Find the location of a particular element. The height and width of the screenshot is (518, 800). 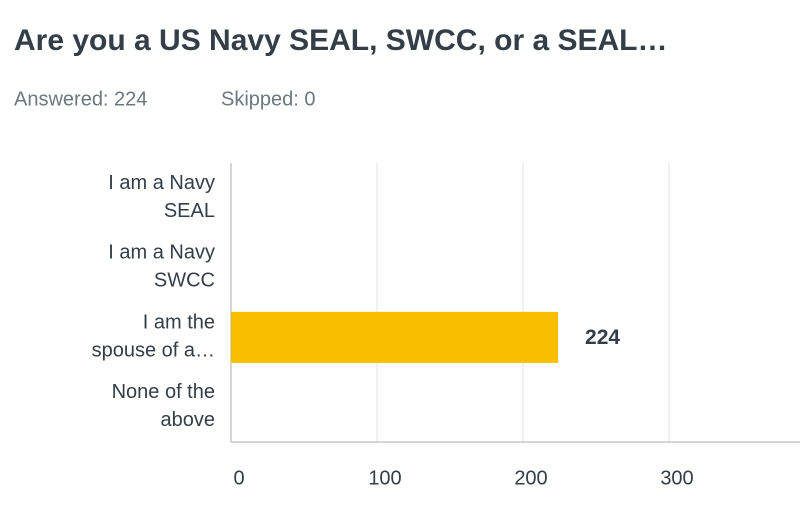

skipped-count: Skipped: 0 is located at coordinates (268, 99).